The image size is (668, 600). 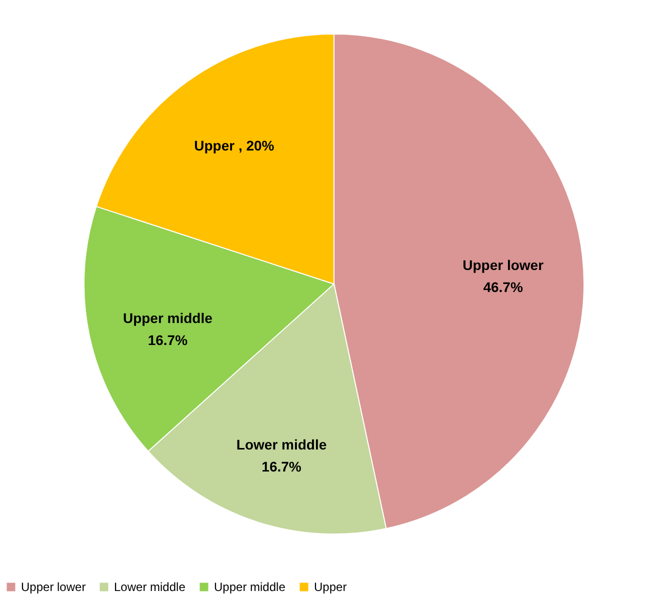 What do you see at coordinates (234, 145) in the screenshot?
I see `data-label: Upper , 20%` at bounding box center [234, 145].